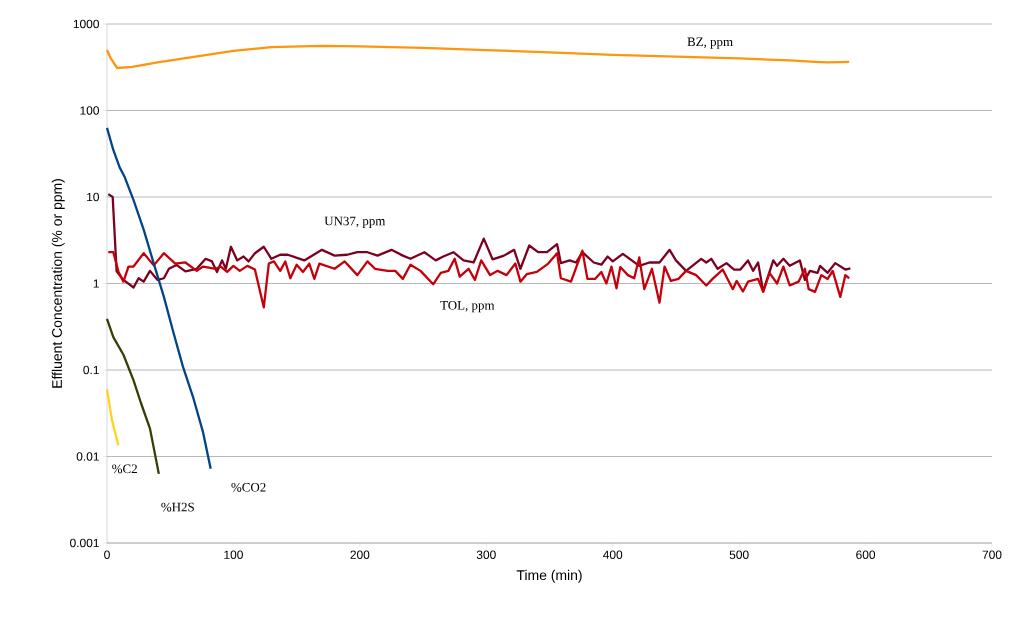 This screenshot has height=621, width=1010. Describe the element at coordinates (86, 24) in the screenshot. I see `y-tick-label: 1000` at that location.